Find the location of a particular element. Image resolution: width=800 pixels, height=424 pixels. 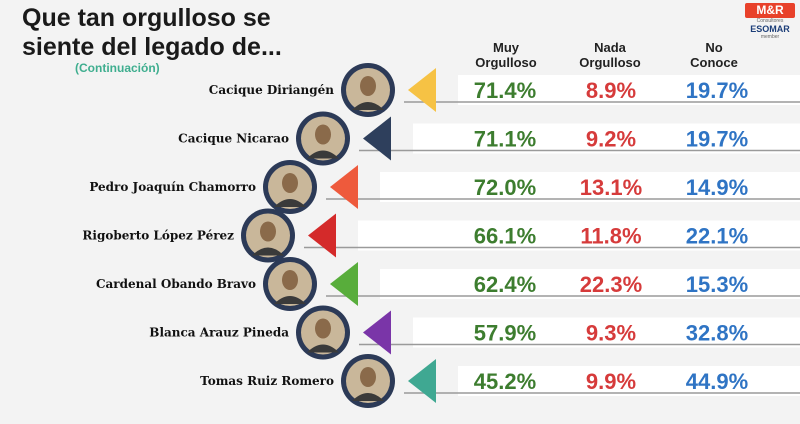

priest-portrait-icon is located at coordinates (368, 381).